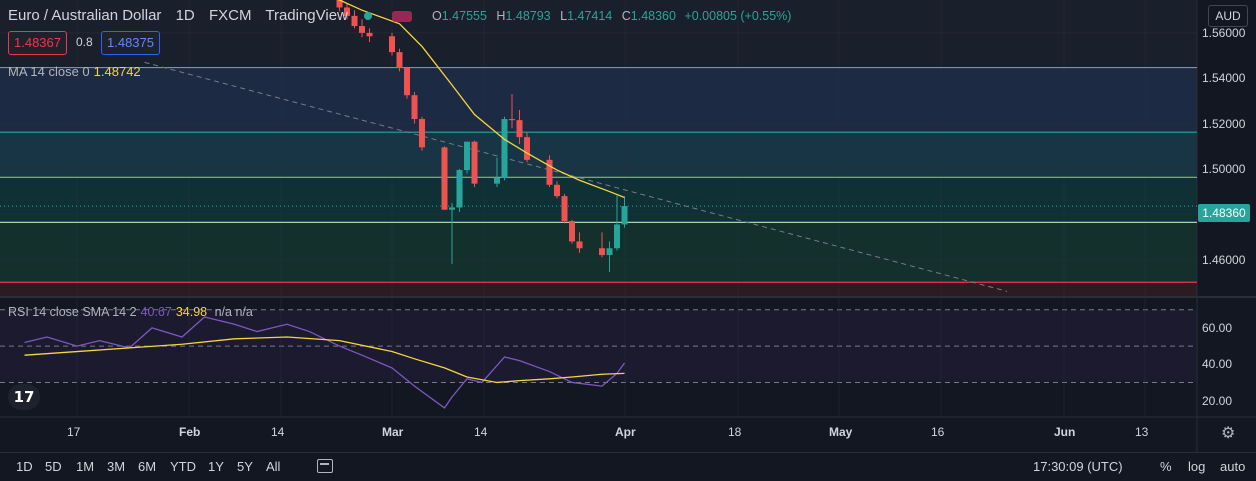  I want to click on rsi-legend: RSI 14 close SMA 14 2 40.67 34.98 n/a n/a, so click(130, 312).